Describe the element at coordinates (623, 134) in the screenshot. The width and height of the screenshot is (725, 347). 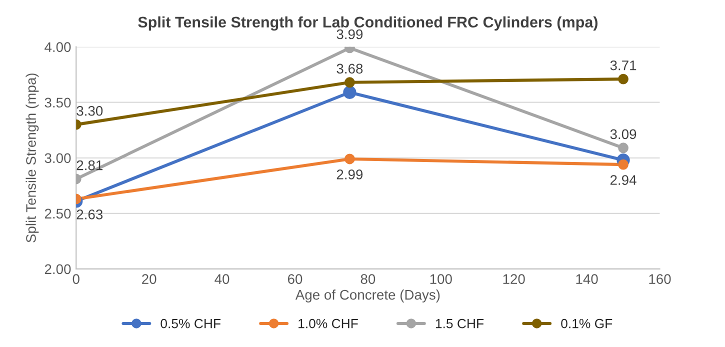
I see `data-label: 3.09` at that location.